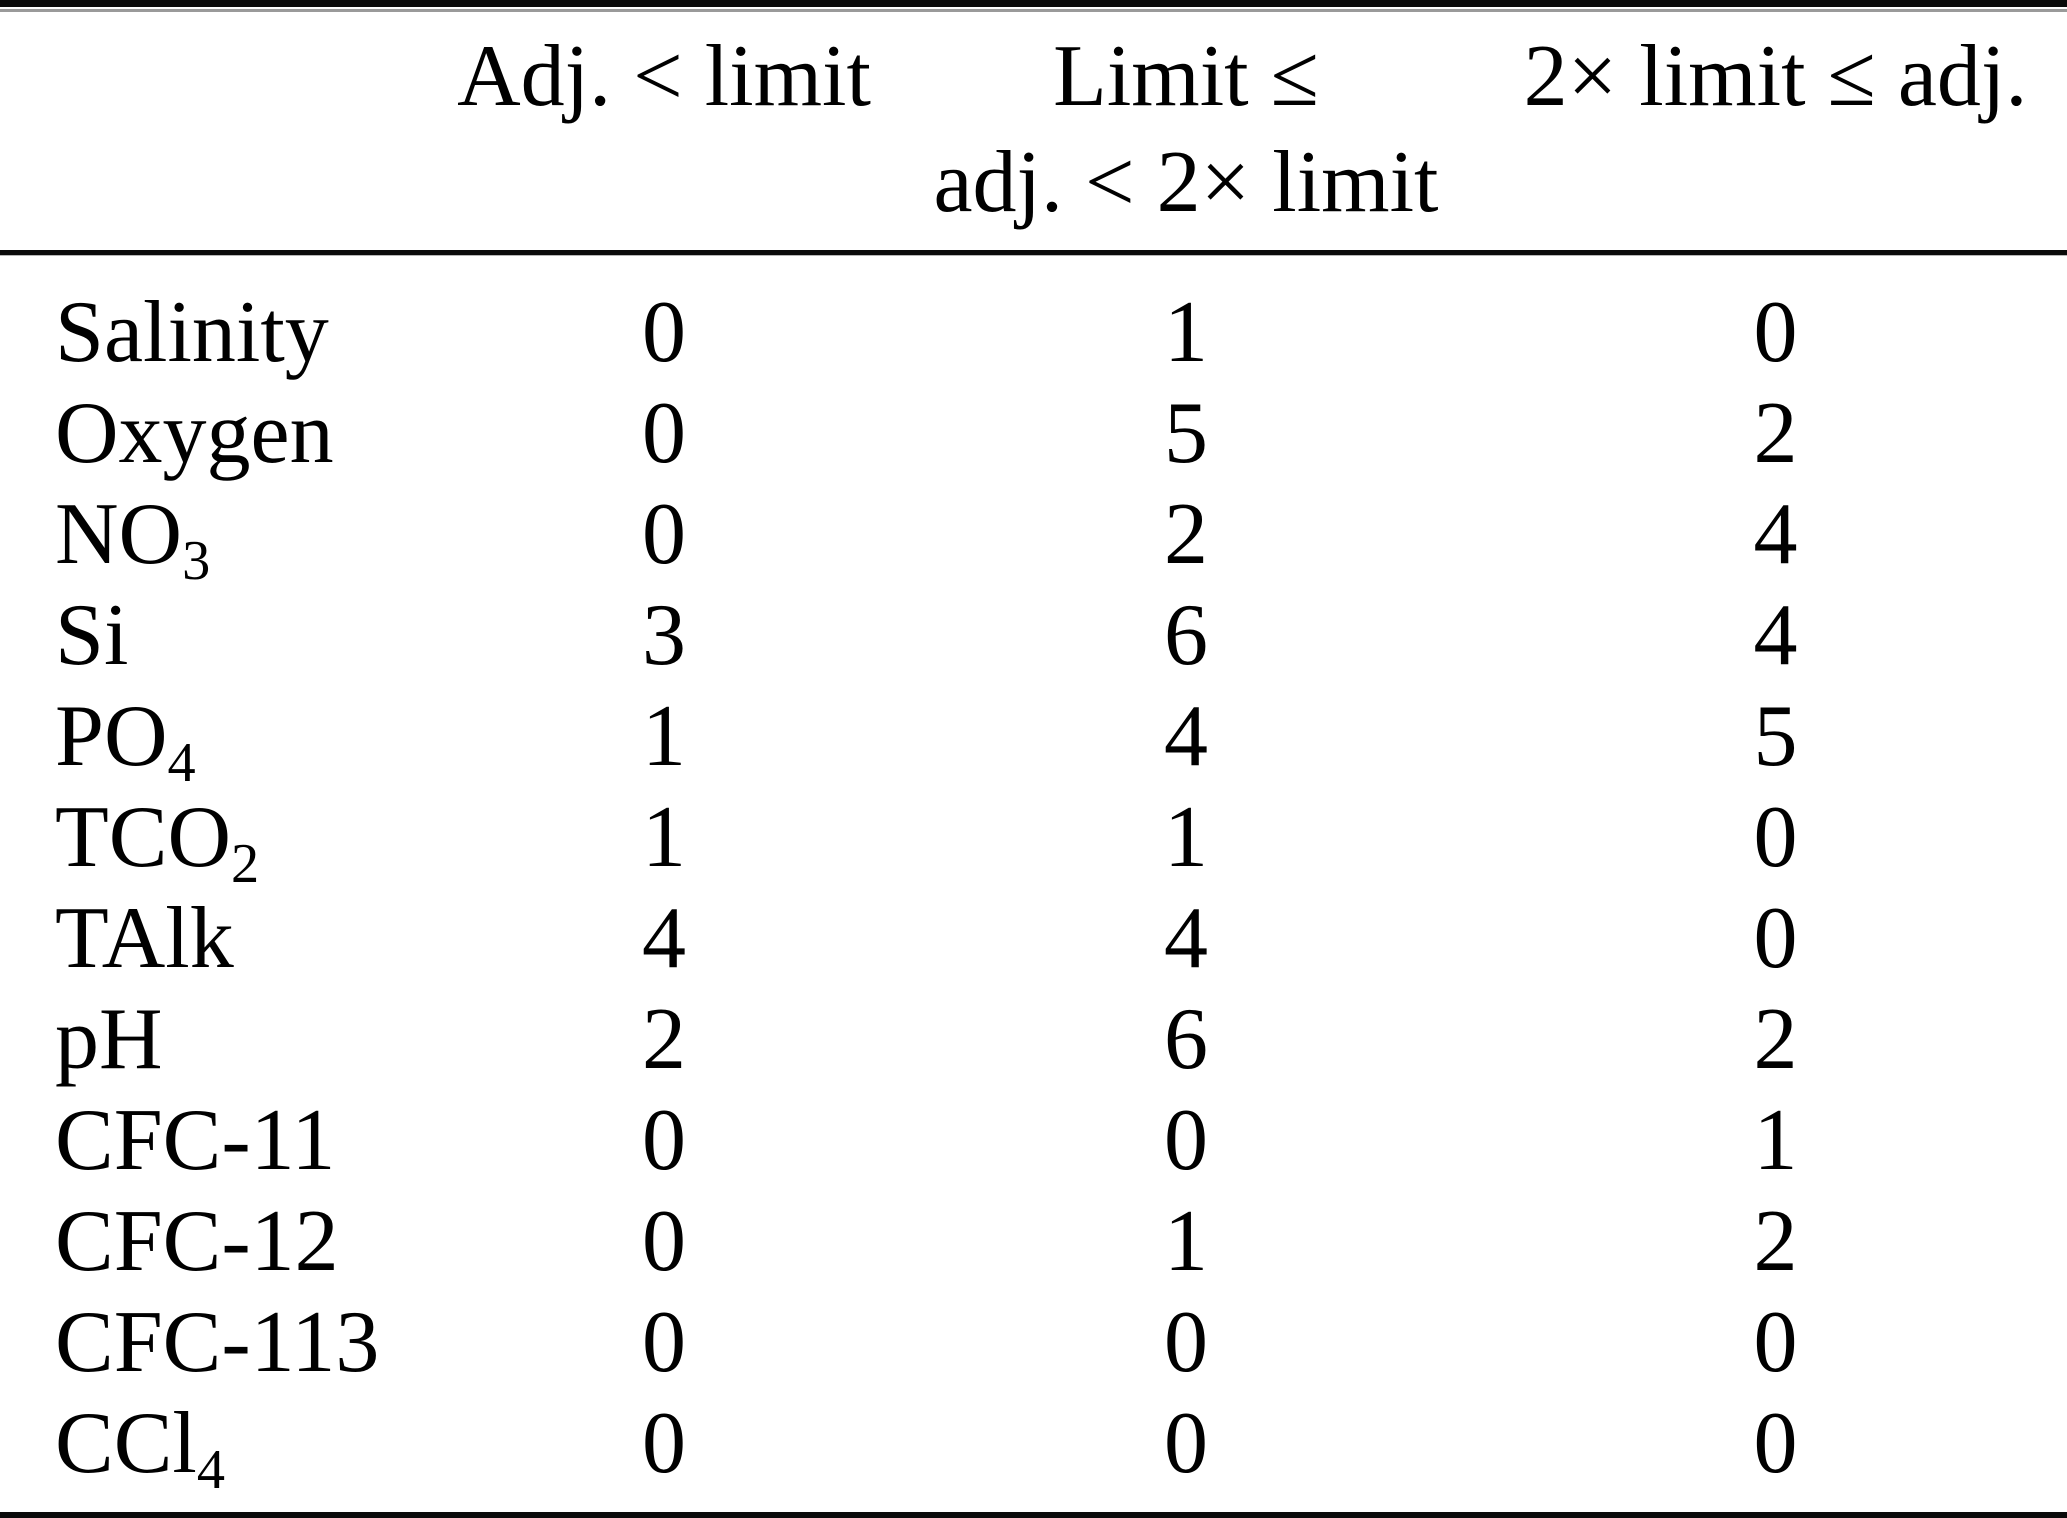  I want to click on row-label: CFC-12, so click(220, 1241).